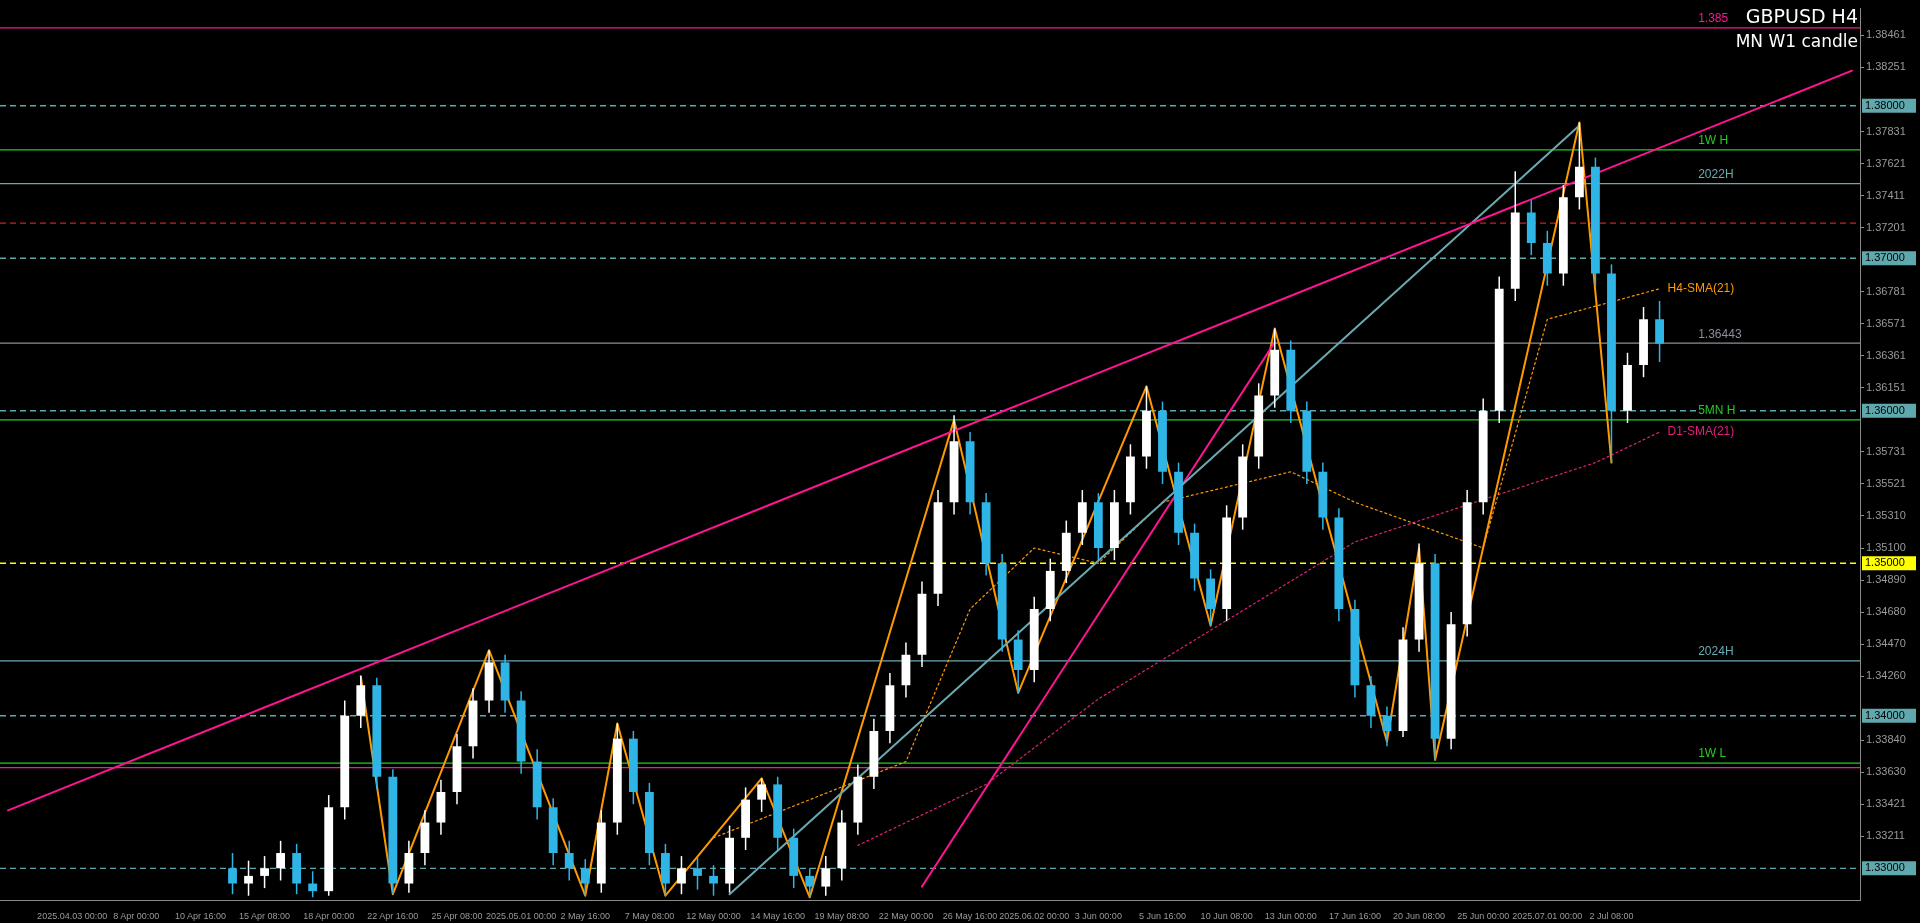 This screenshot has height=923, width=1920. I want to click on ref-line-label: 1.35000, so click(1885, 562).